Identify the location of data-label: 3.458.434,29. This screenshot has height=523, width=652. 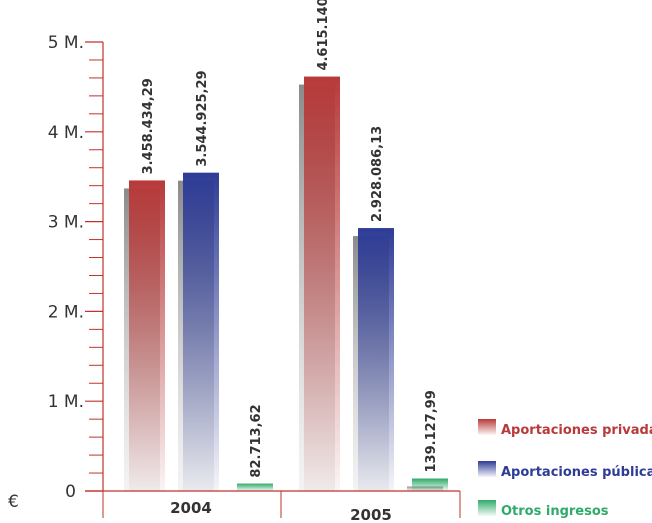
(148, 126).